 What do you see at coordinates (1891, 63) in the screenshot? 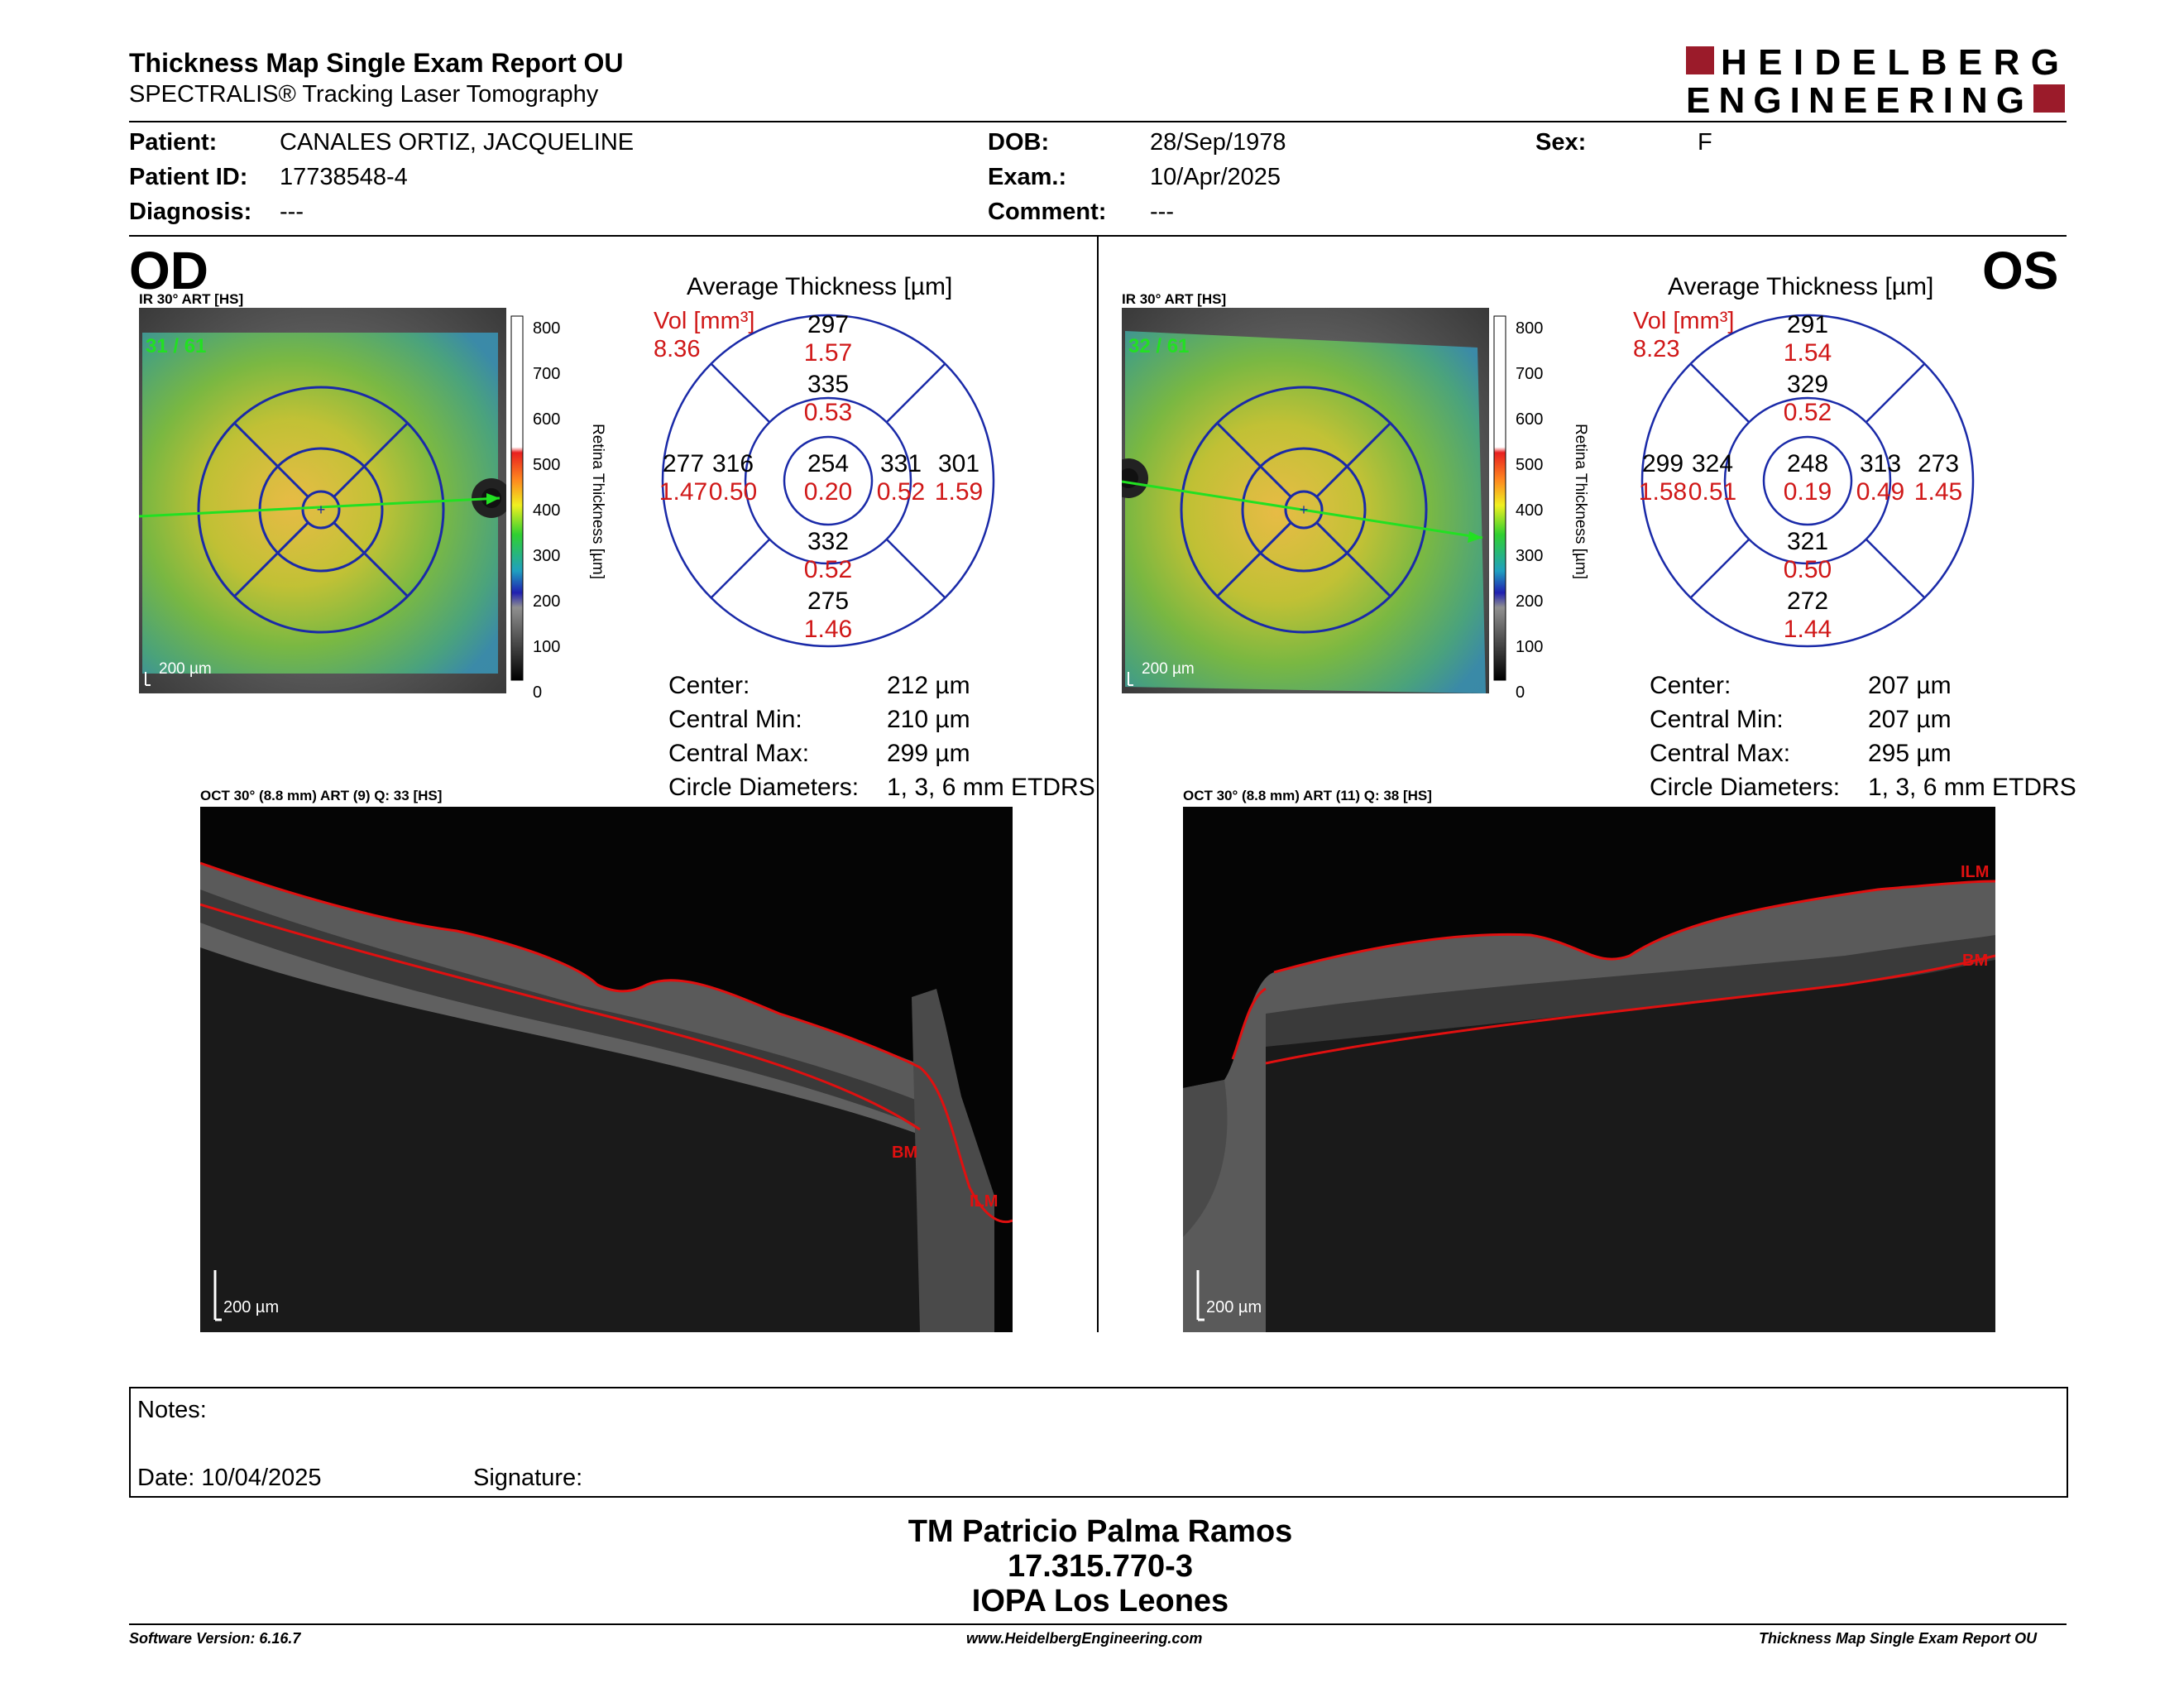
I see `logo-line1: HEIDELBERG` at bounding box center [1891, 63].